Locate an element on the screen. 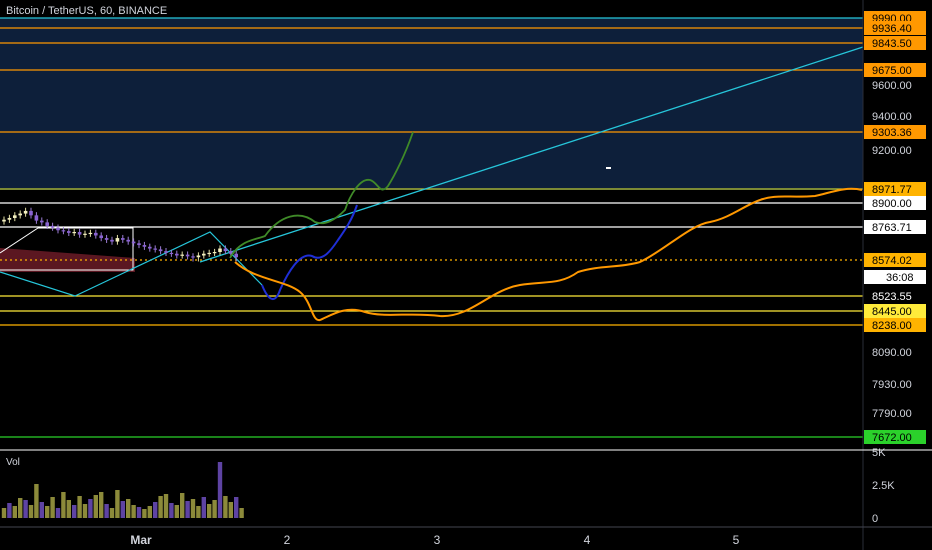  level-label: 8971.77 is located at coordinates (892, 190).